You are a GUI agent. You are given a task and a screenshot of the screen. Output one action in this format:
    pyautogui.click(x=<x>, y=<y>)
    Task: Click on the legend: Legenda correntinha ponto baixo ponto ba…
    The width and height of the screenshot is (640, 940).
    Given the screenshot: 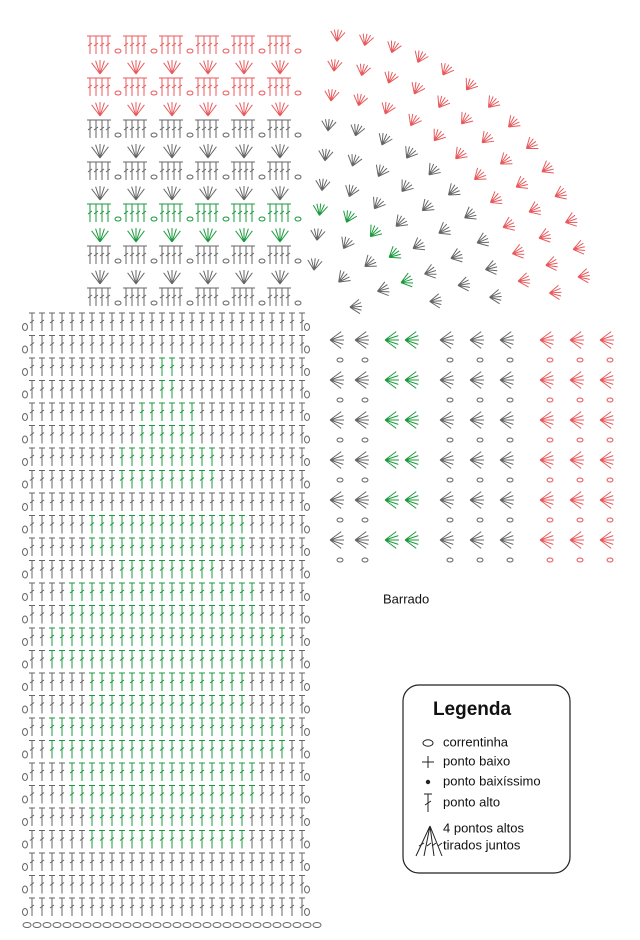 What is the action you would take?
    pyautogui.click(x=486, y=779)
    